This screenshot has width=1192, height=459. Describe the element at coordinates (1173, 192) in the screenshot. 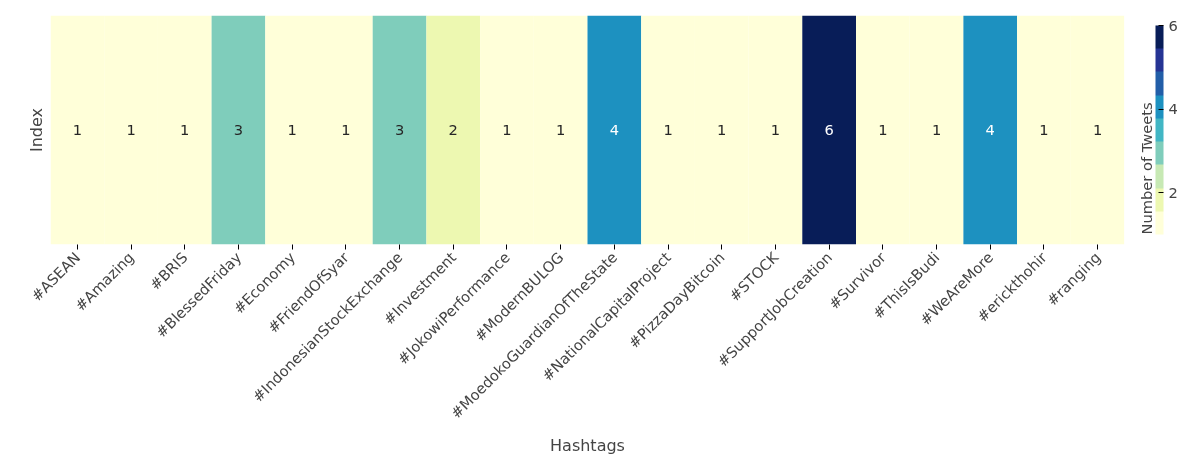

I see `color-bar-label: 2` at that location.